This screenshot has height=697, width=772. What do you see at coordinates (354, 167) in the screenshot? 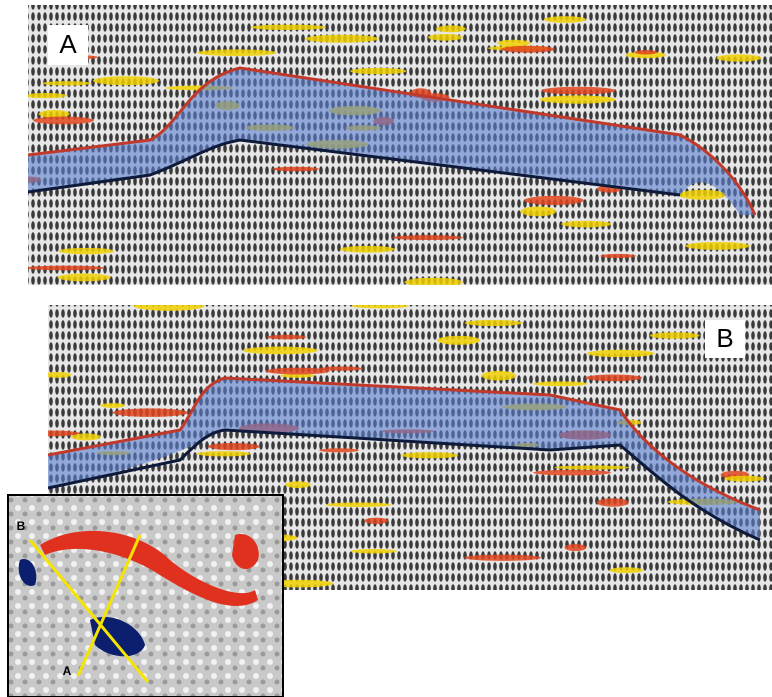
I see `horizon-base` at bounding box center [354, 167].